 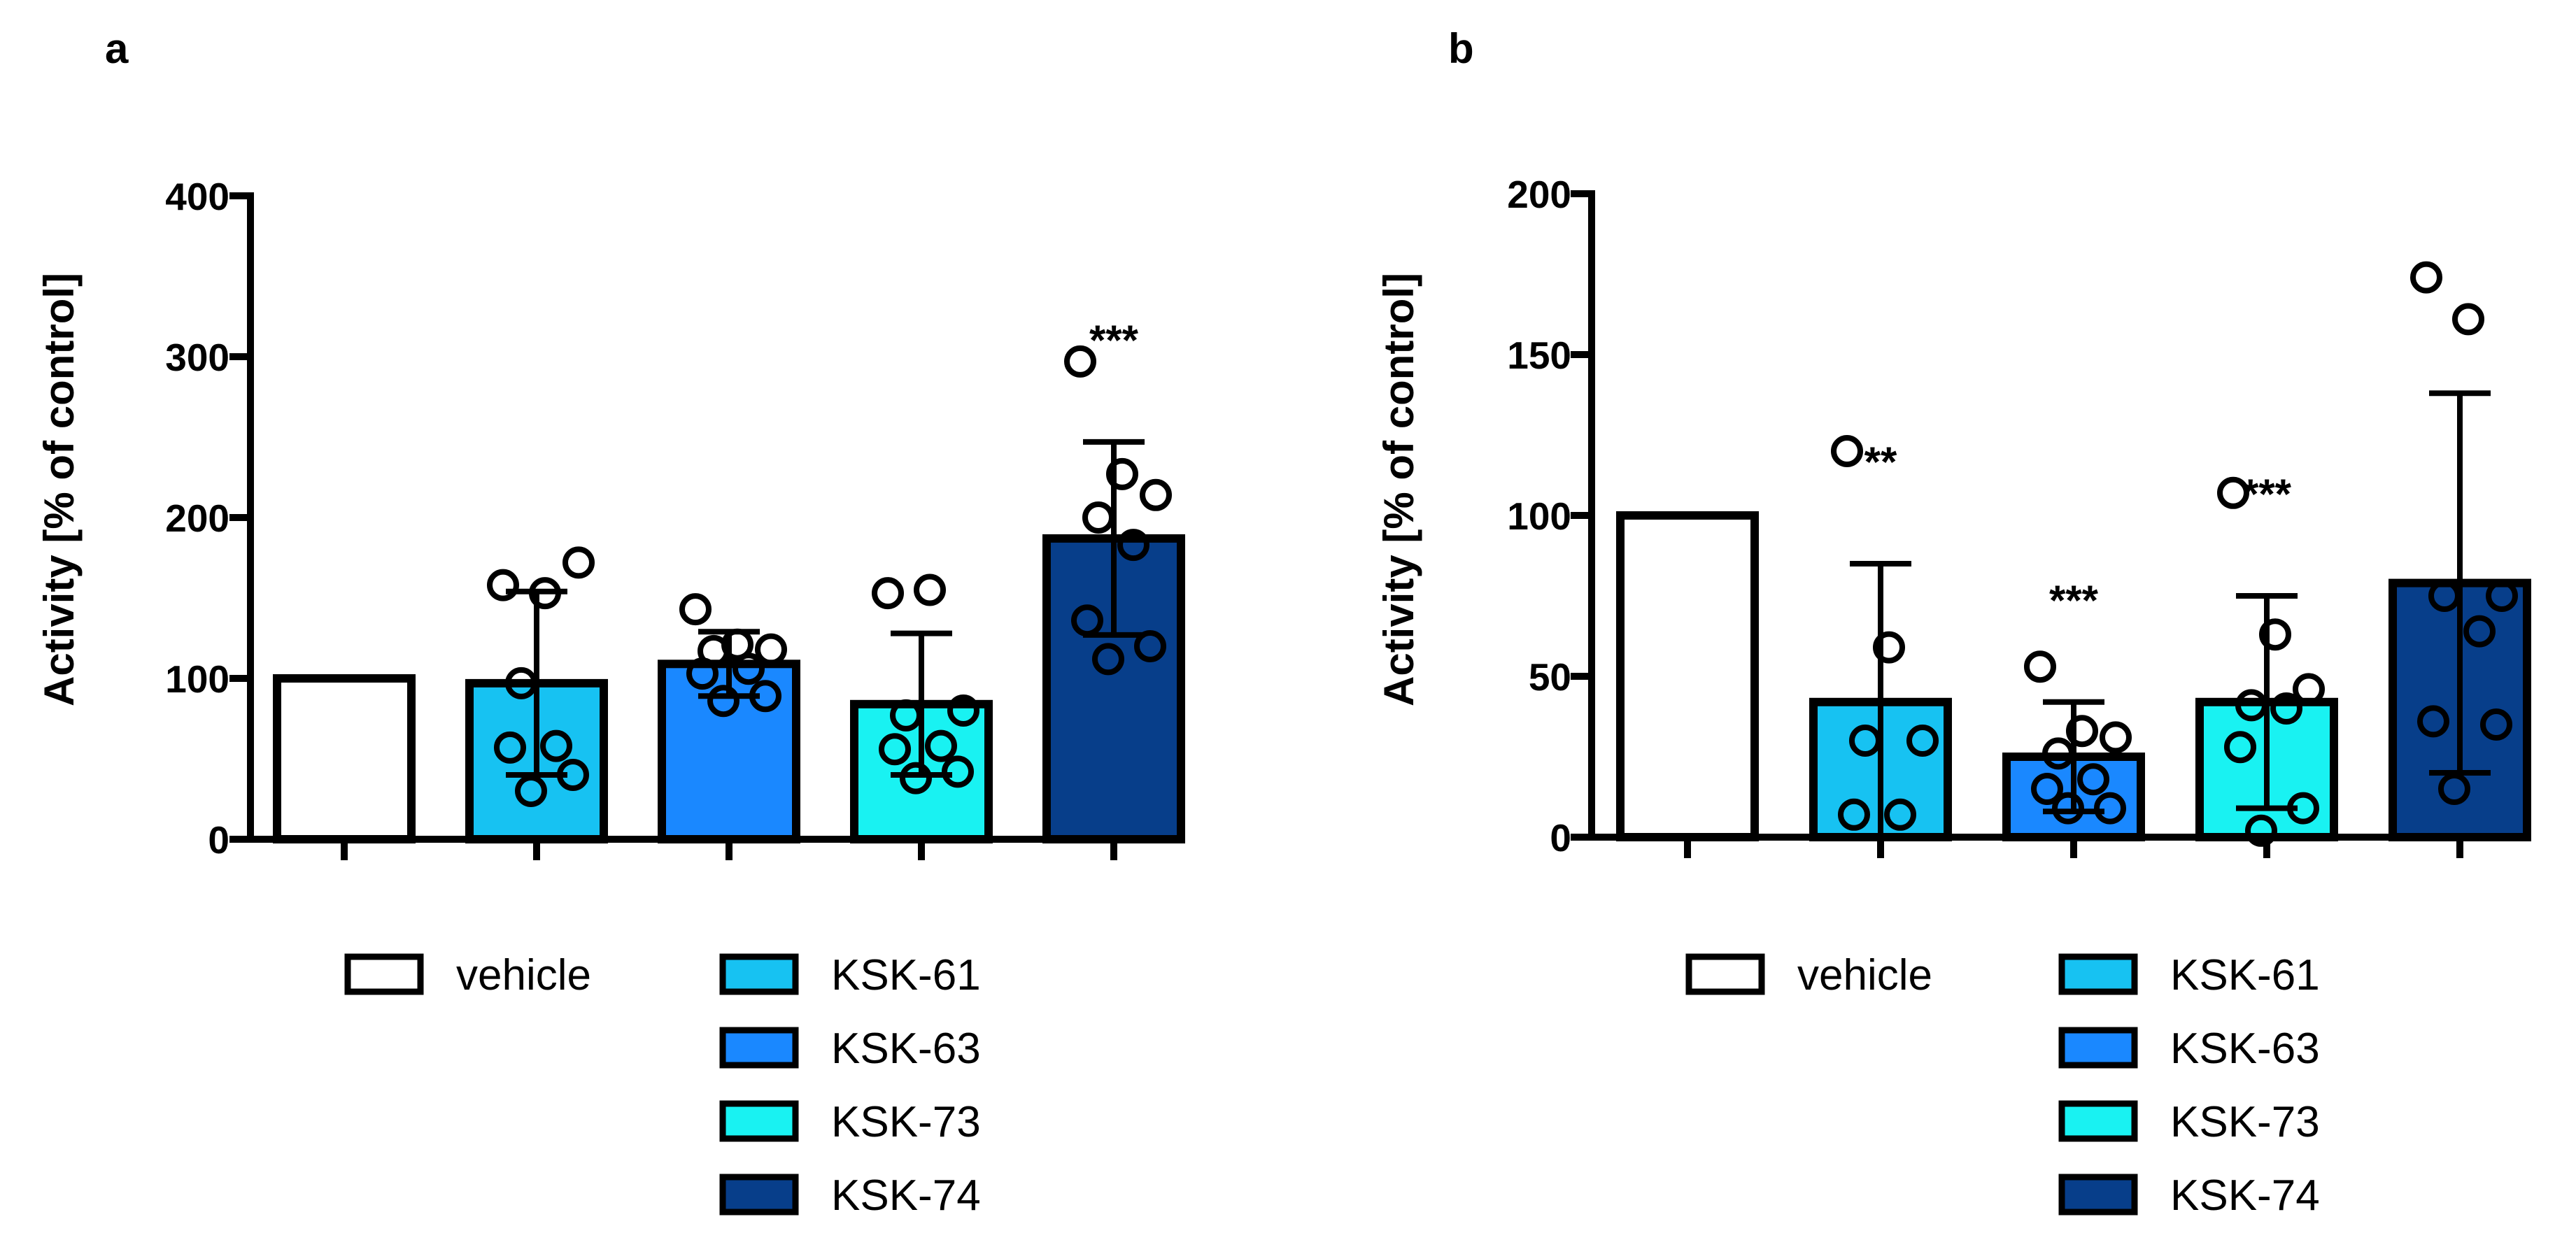 What do you see at coordinates (1864, 975) in the screenshot?
I see `legend-label-b-vehicle: vehicle` at bounding box center [1864, 975].